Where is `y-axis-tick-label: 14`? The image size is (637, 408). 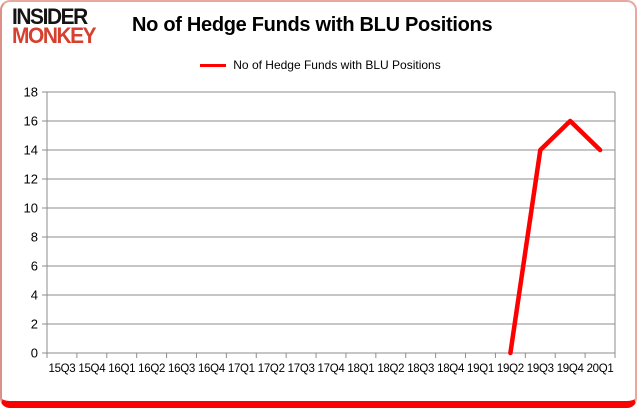 y-axis-tick-label: 14 is located at coordinates (31, 150).